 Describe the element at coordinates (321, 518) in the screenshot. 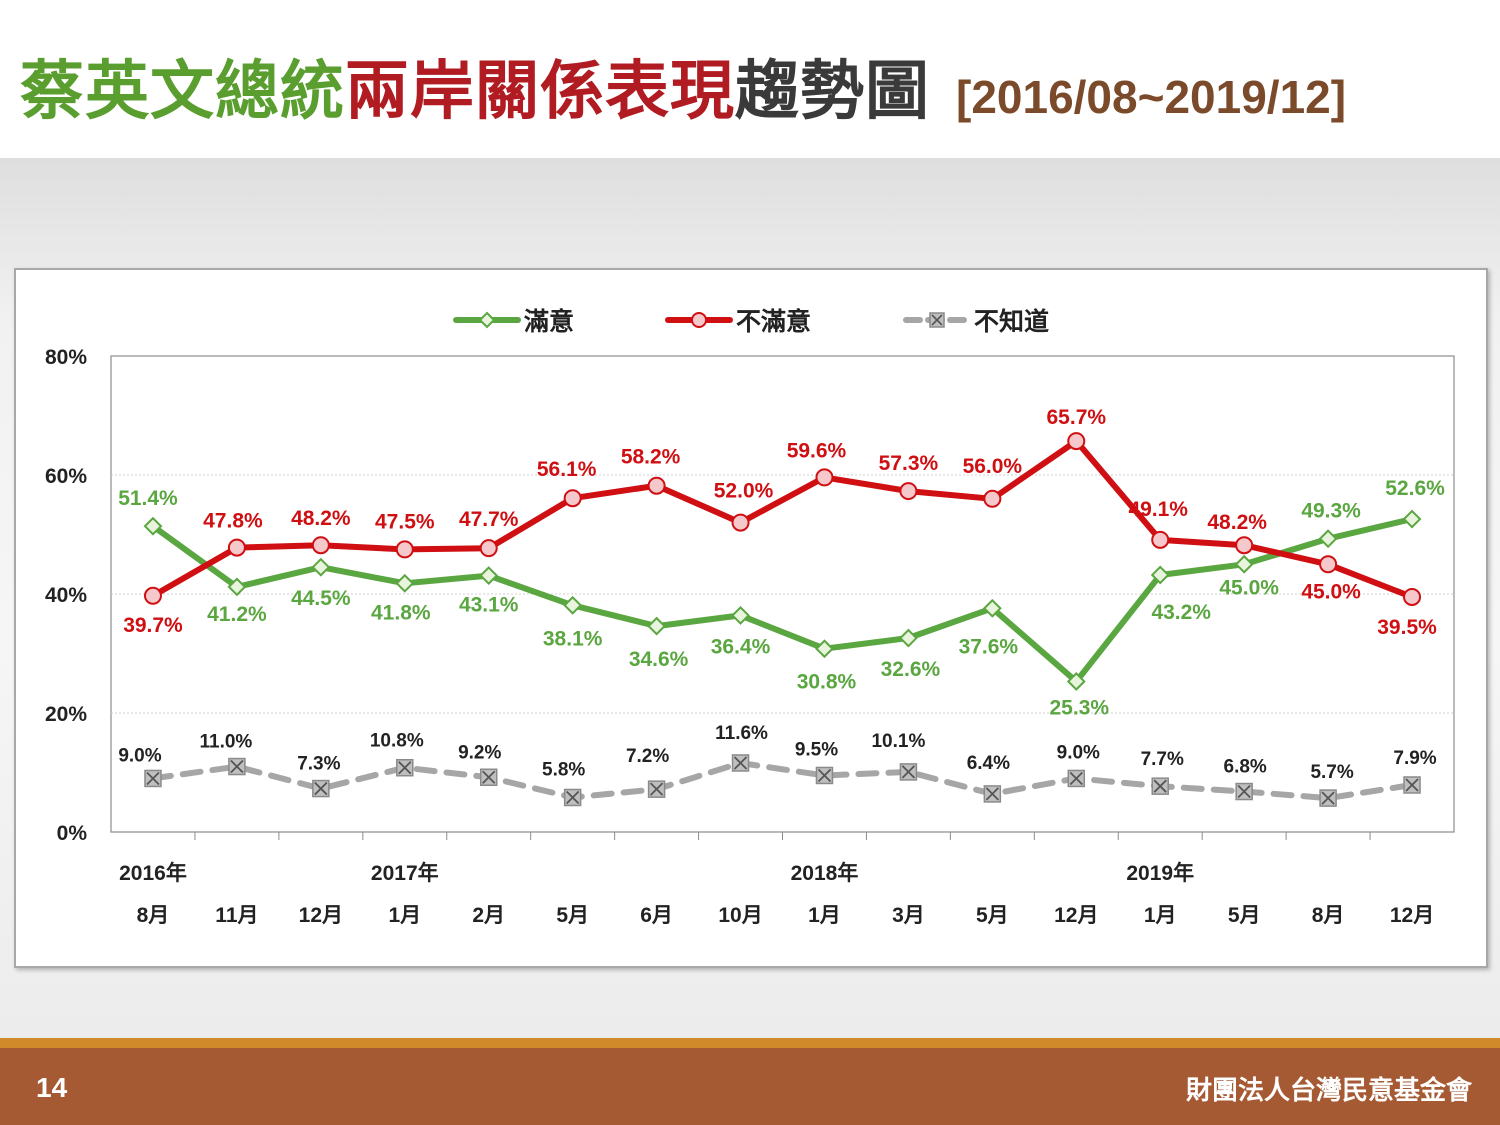

I see `data-label: 48.2%` at that location.